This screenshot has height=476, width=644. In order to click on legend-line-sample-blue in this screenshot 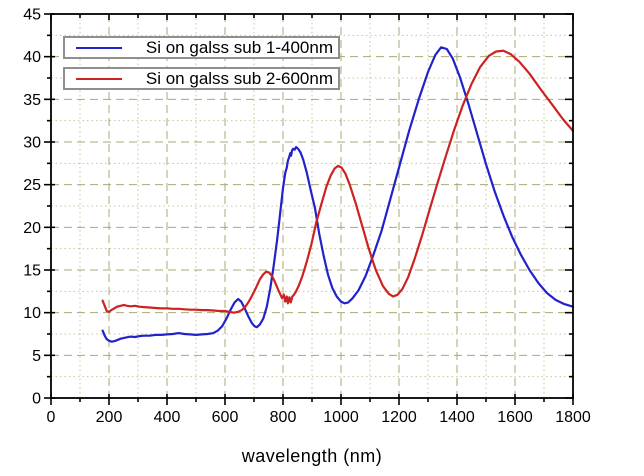, I will do `click(99, 47)`.